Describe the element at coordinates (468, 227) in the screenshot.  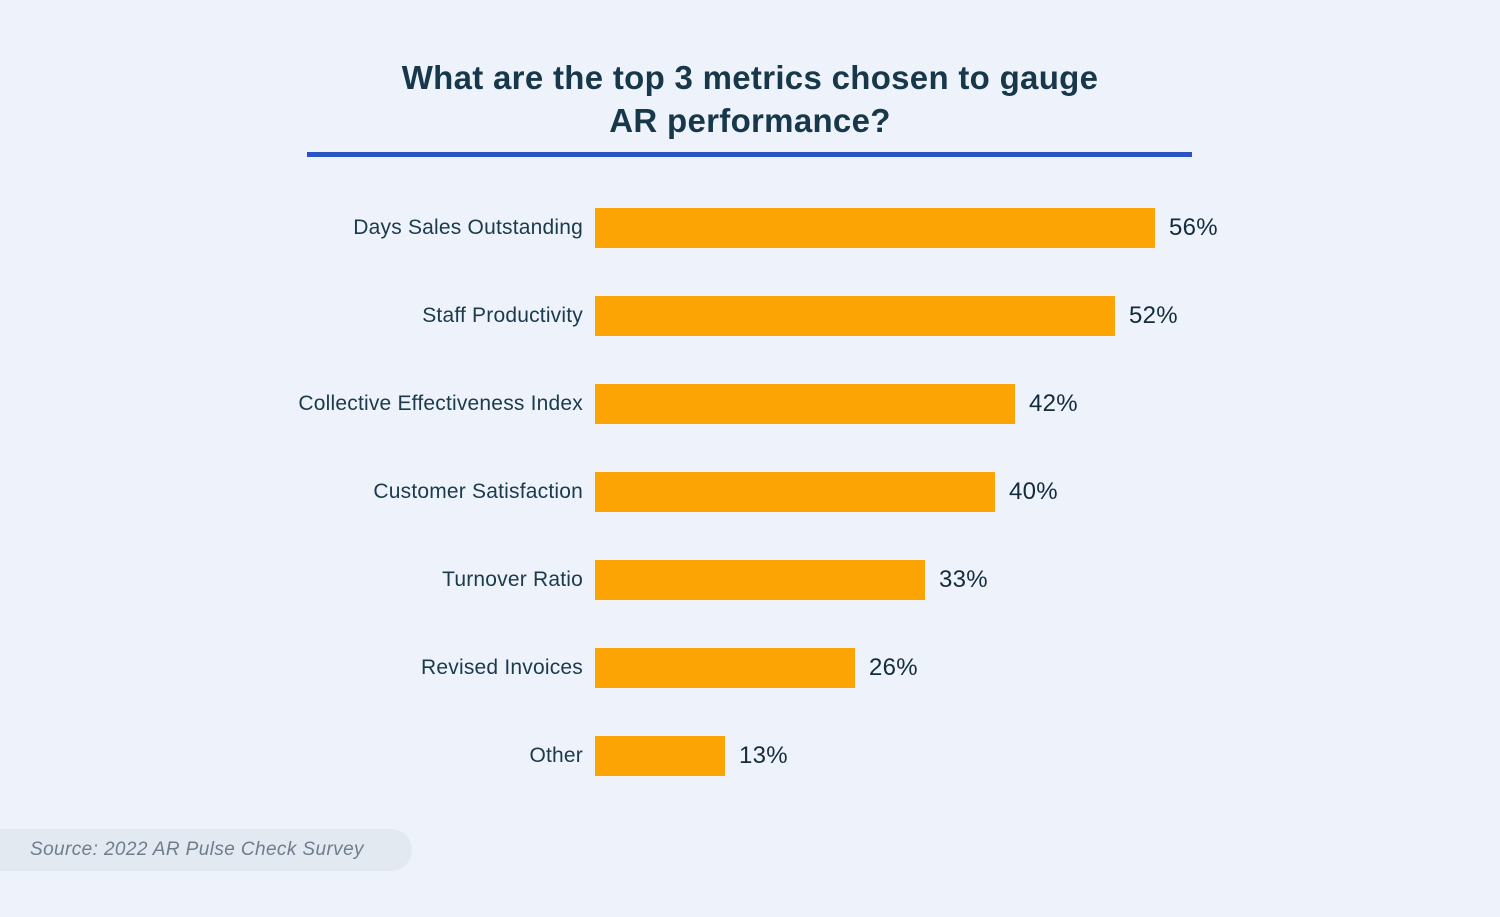
I see `bar-category-label: Days Sales Outstanding` at that location.